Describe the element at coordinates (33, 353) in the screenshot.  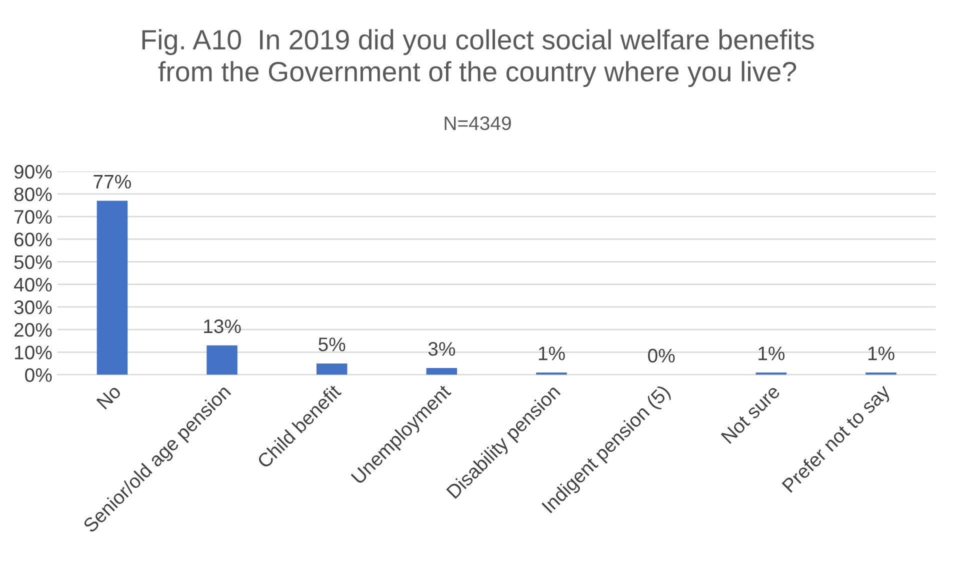
I see `y-tick-label: 10%` at that location.